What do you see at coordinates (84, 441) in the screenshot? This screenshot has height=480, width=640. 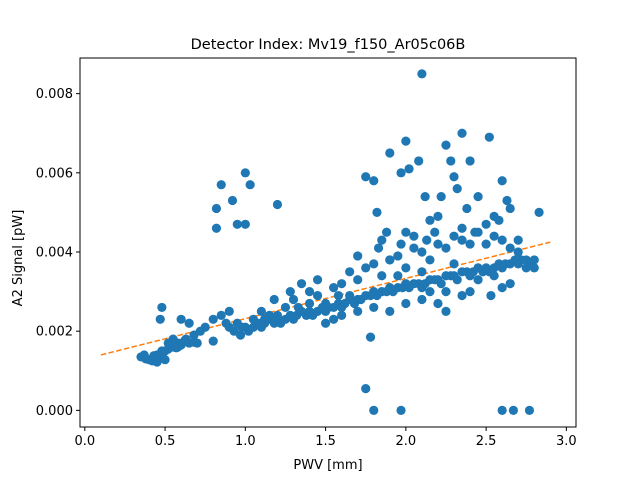 I see `x-tick-label: 0.0` at bounding box center [84, 441].